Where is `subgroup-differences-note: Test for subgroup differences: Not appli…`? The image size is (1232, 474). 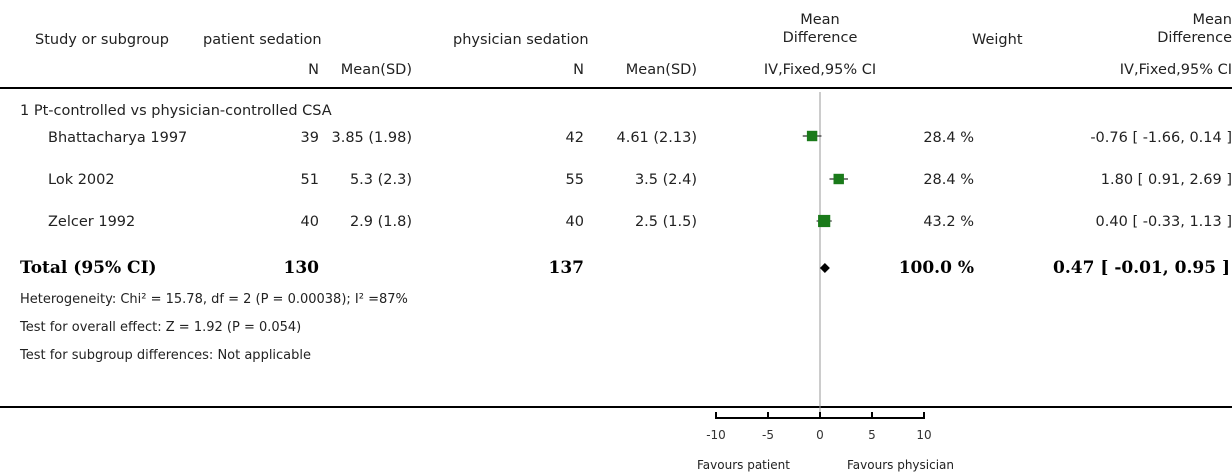
subgroup-differences-note: Test for subgroup differences: Not appli… is located at coordinates (166, 355).